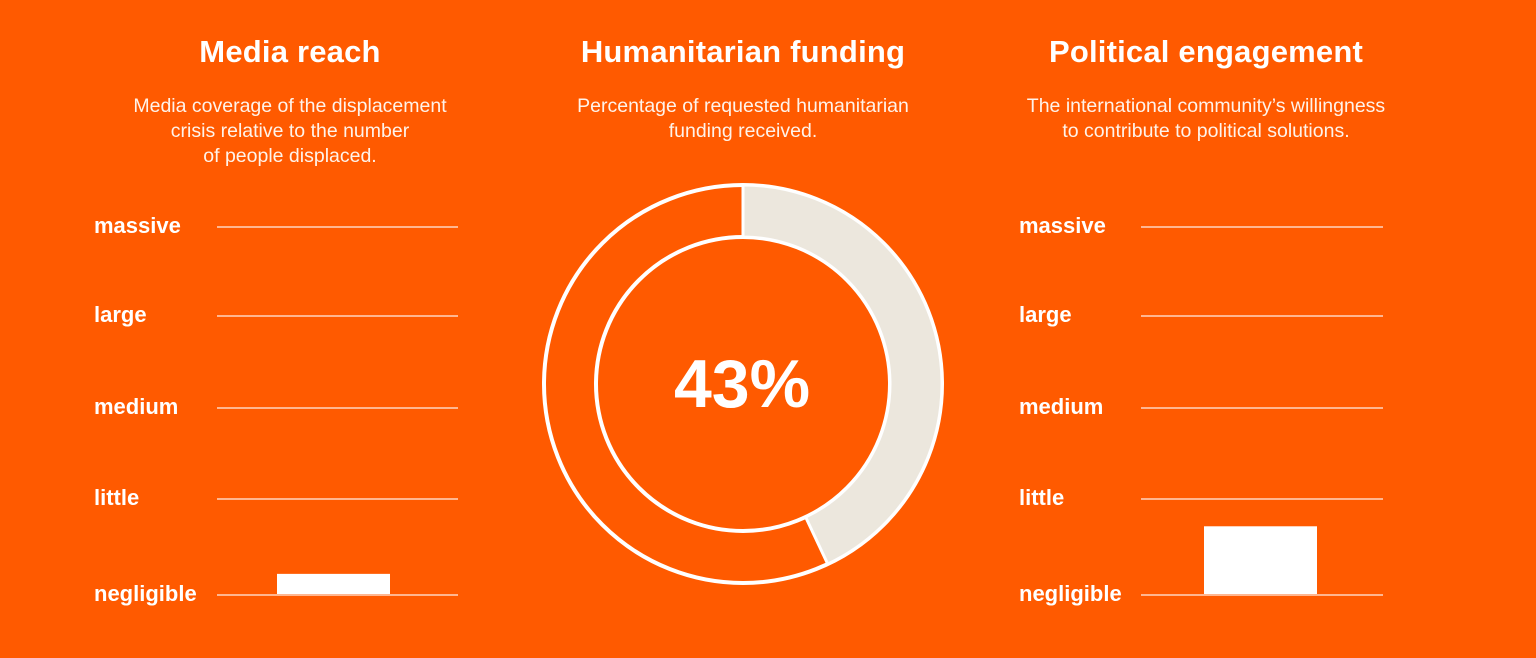  Describe the element at coordinates (145, 593) in the screenshot. I see `media-level-label-negligible: negligible` at that location.